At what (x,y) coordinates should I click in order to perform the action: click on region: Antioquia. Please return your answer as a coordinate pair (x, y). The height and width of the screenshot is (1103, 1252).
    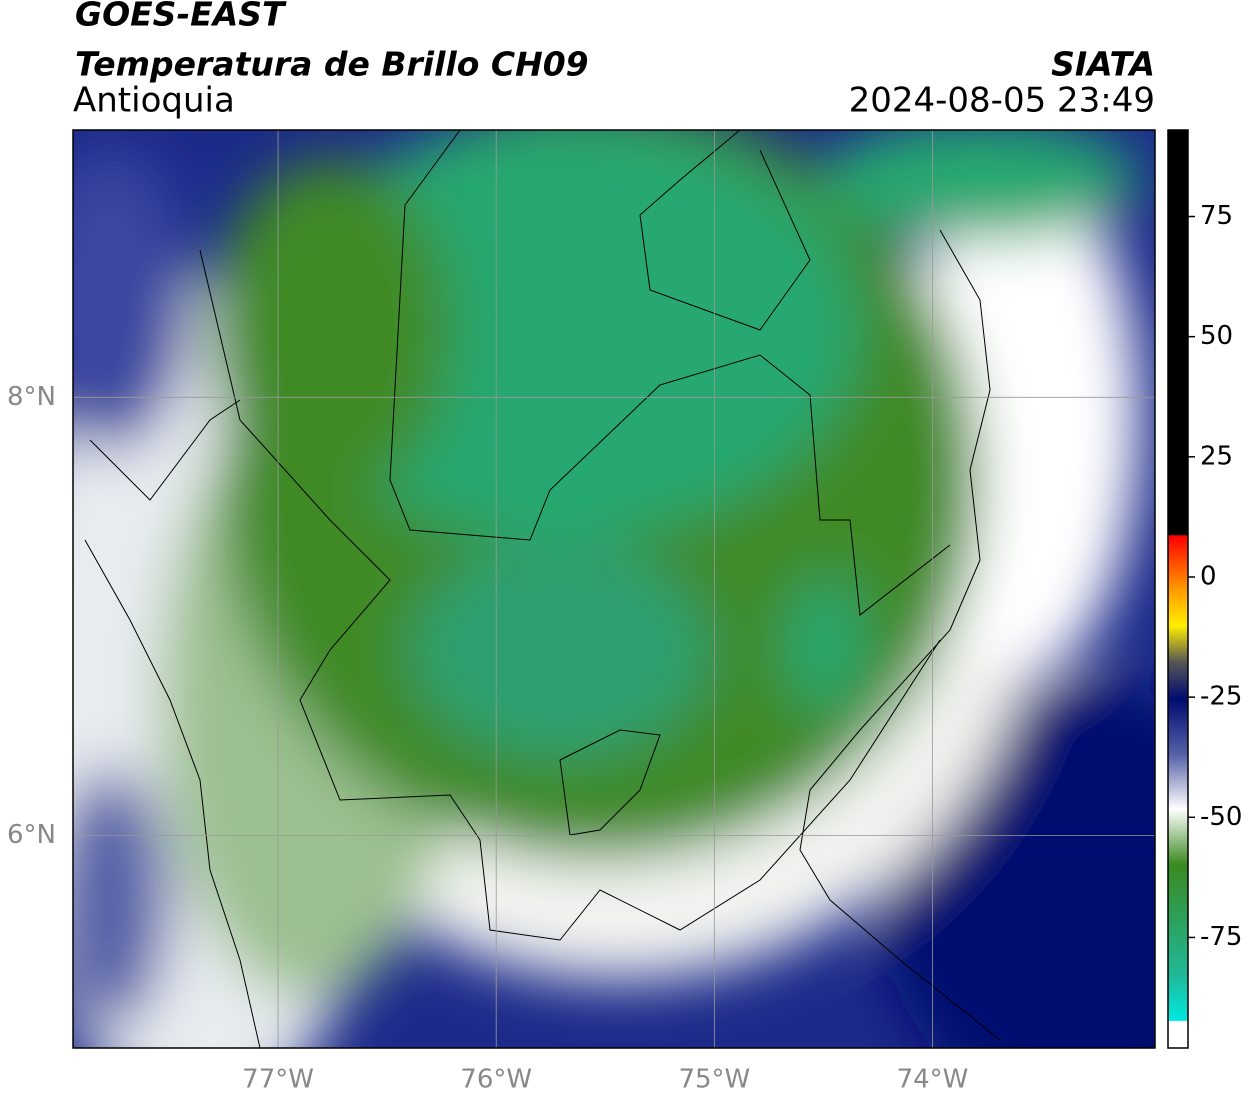
    Looking at the image, I should click on (154, 101).